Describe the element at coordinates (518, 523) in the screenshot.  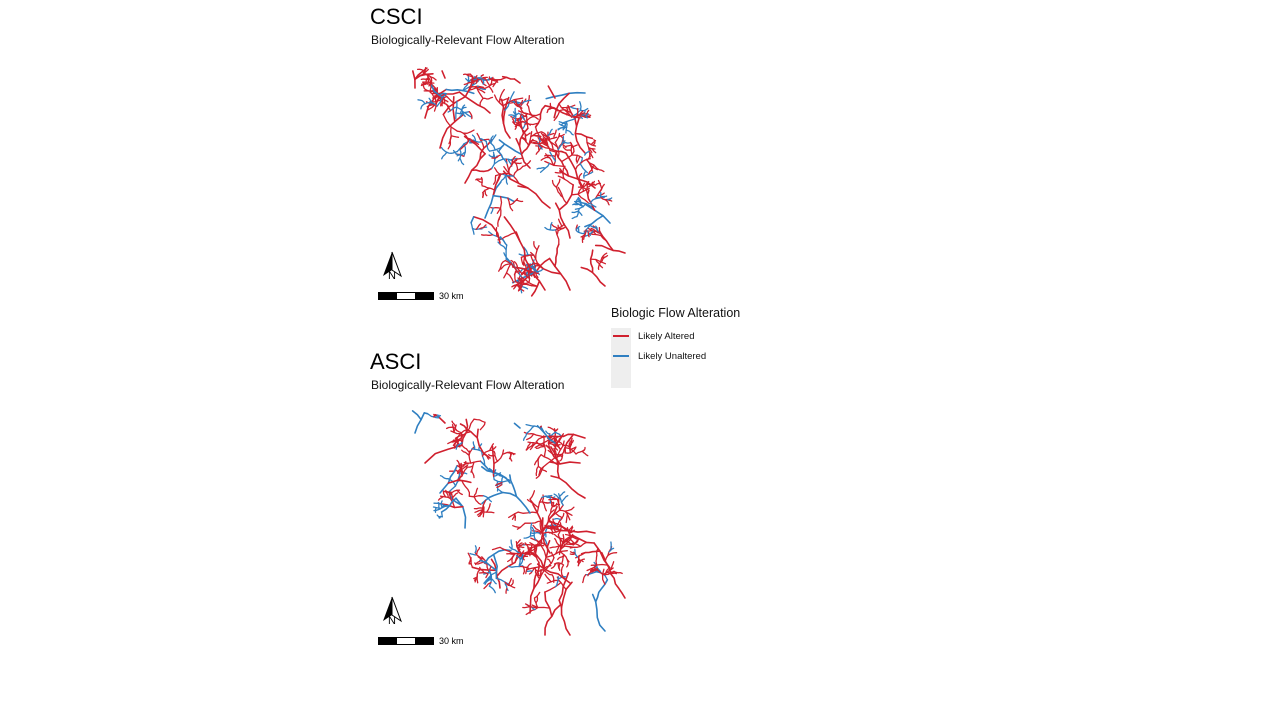
I see `stream-network-map-asci` at that location.